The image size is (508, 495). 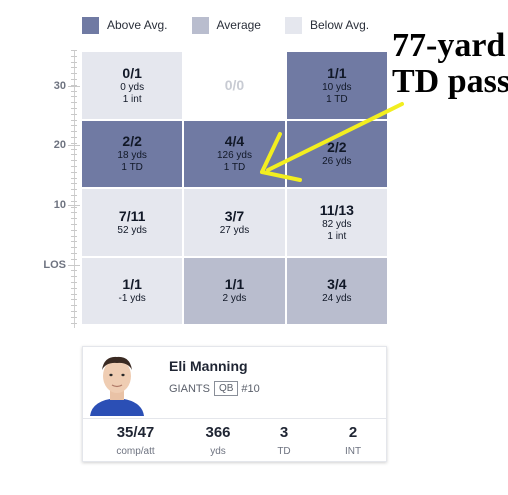 I want to click on zone-cell: 3/7 27 yds, so click(x=234, y=222).